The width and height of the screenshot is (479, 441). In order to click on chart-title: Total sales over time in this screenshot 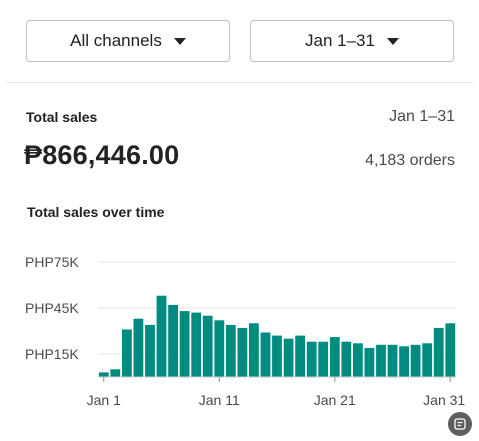, I will do `click(96, 212)`.